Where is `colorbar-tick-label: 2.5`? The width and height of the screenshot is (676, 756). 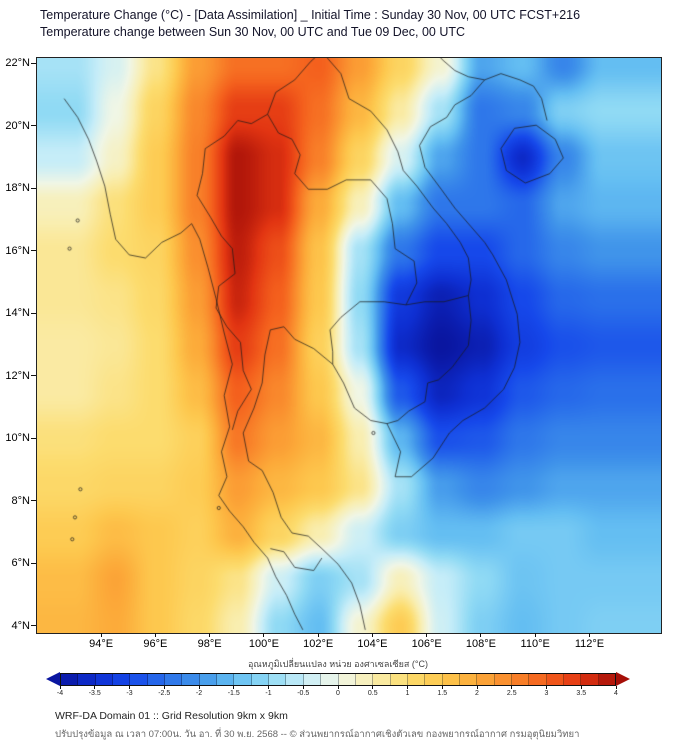 colorbar-tick-label: 2.5 is located at coordinates (511, 693).